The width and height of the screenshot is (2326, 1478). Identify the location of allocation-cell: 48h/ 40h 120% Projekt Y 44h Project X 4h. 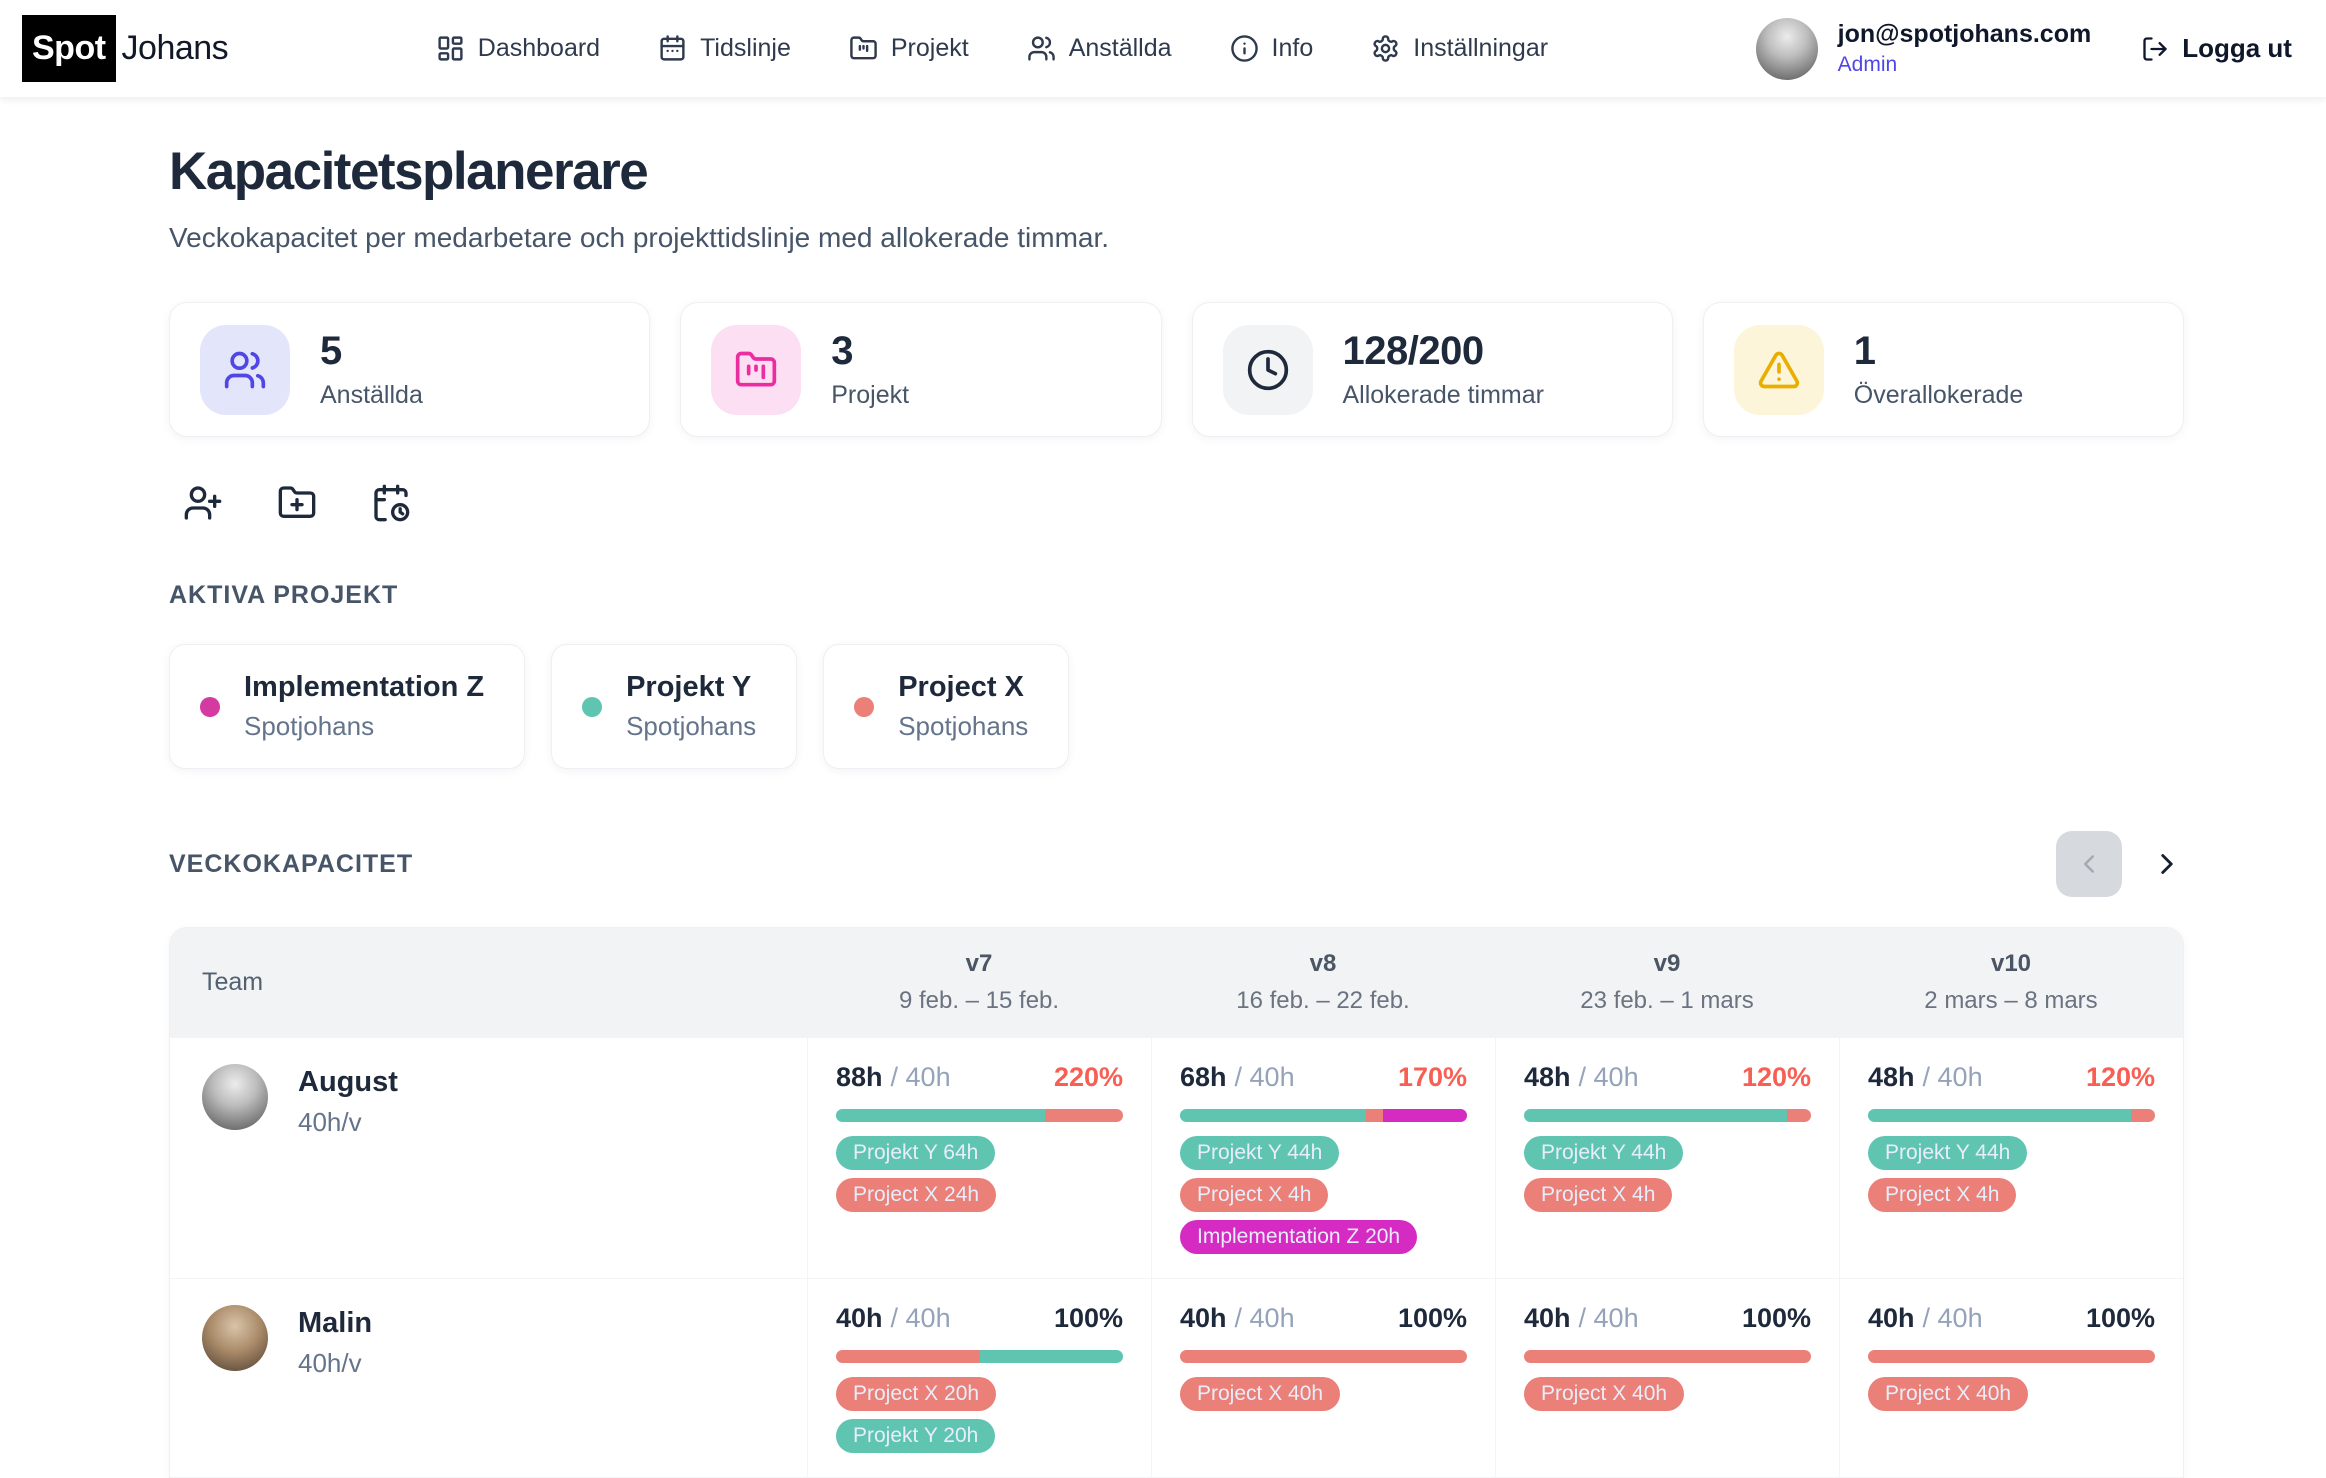
(1667, 1158).